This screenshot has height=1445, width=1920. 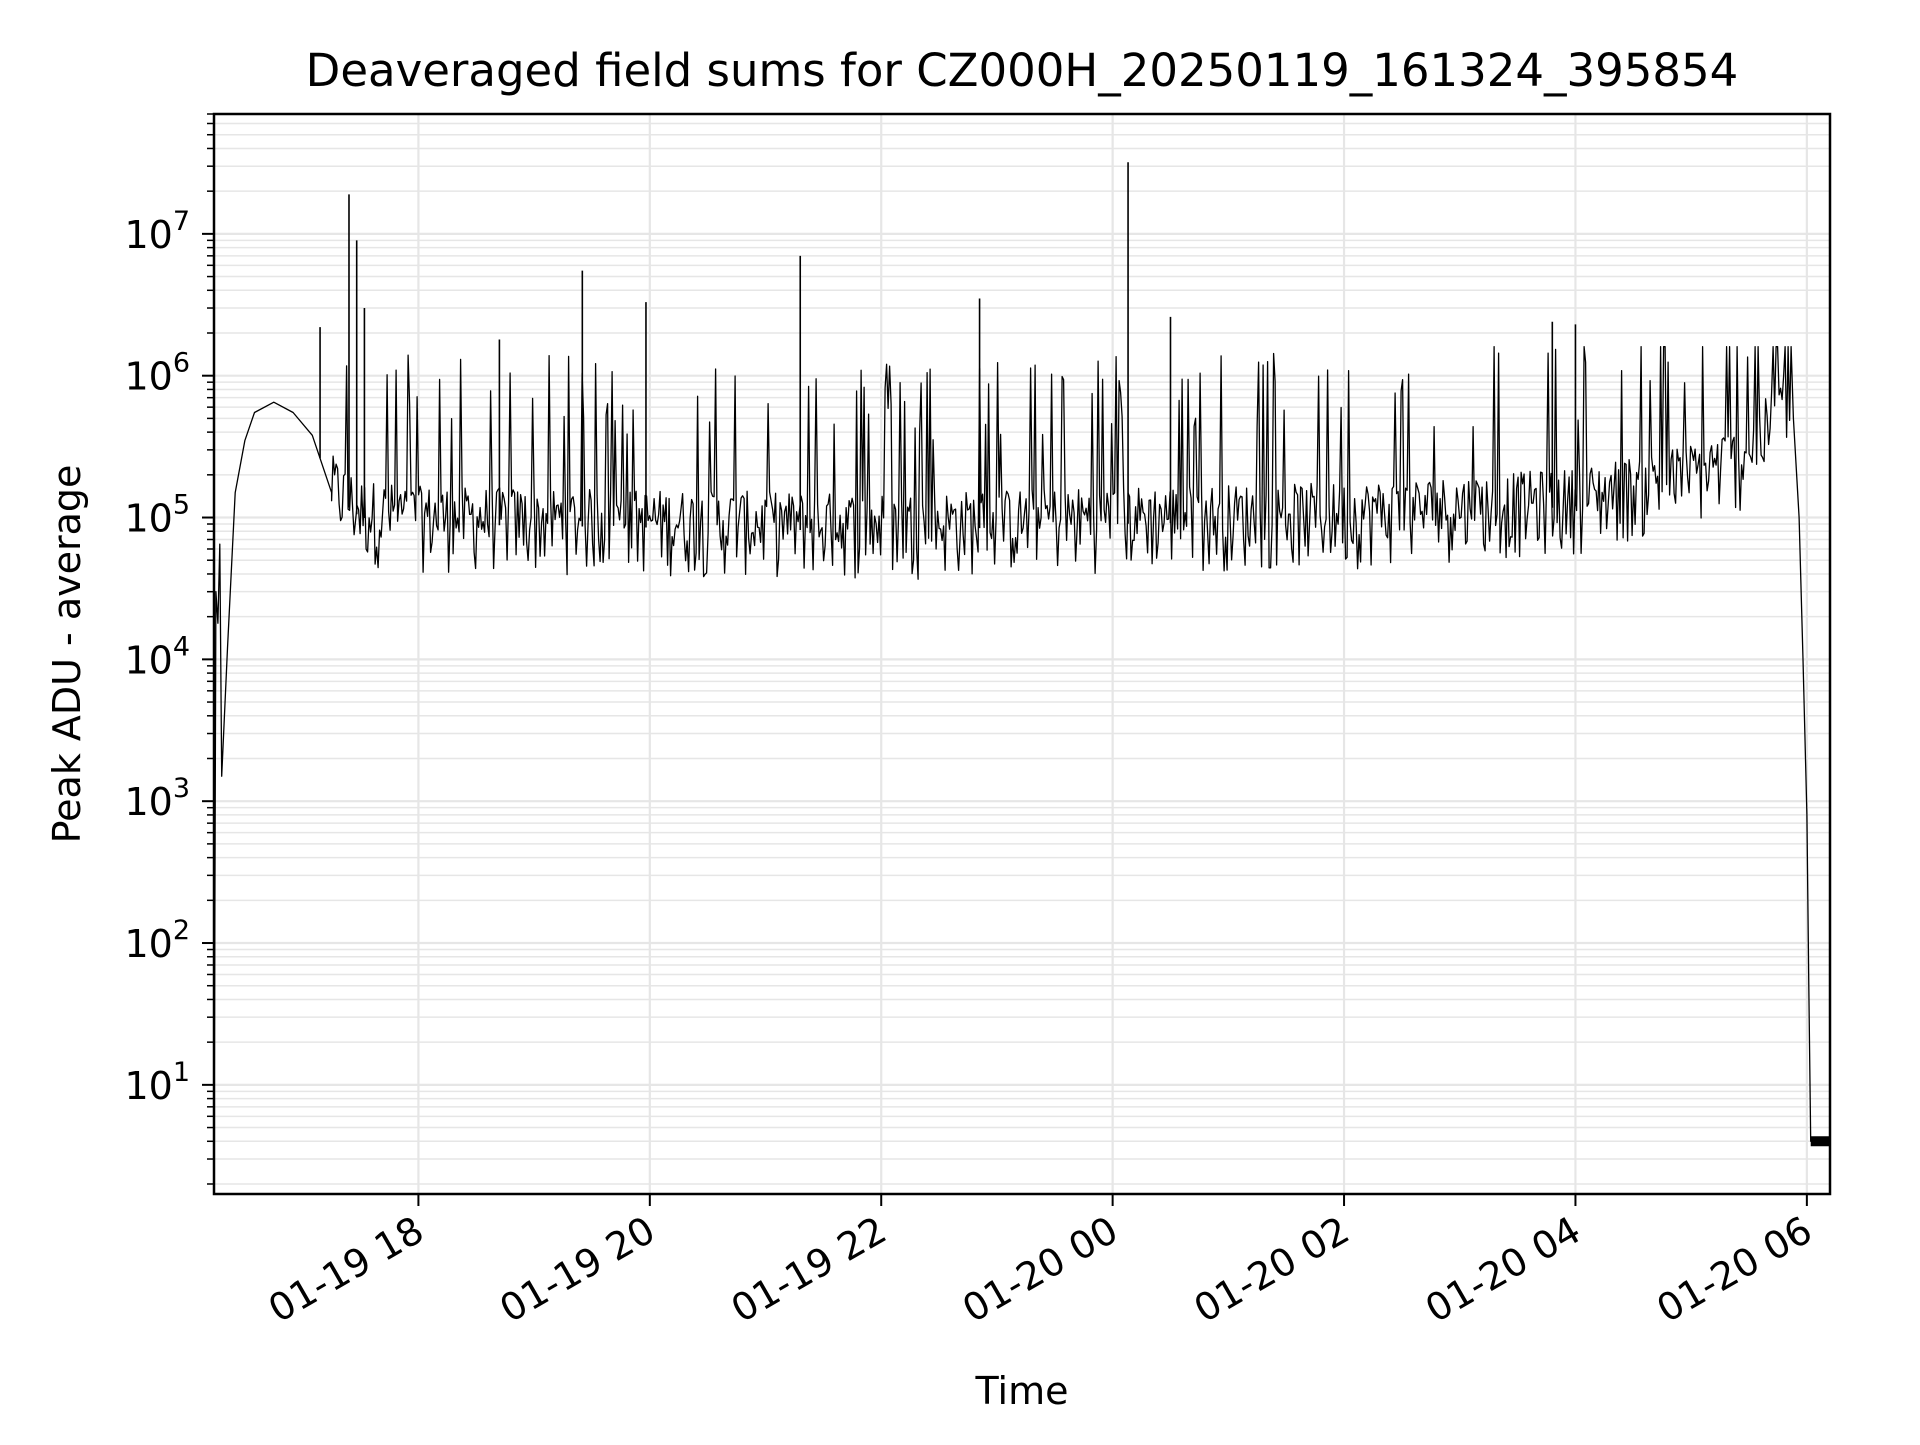 I want to click on y-tick-label: 10⁴, so click(x=157, y=656).